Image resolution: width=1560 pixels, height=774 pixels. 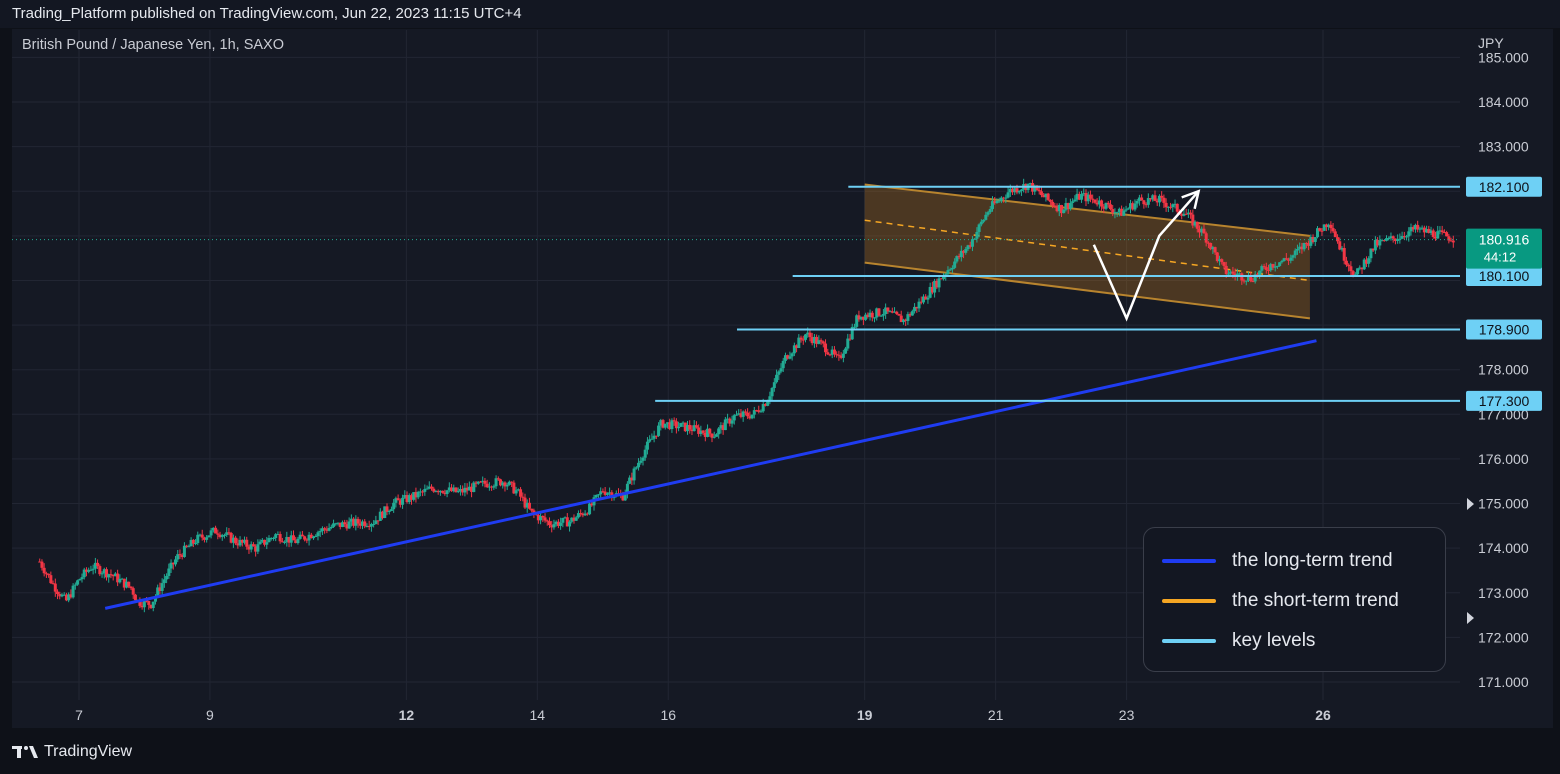 I want to click on time-tick-label: 19, so click(x=865, y=715).